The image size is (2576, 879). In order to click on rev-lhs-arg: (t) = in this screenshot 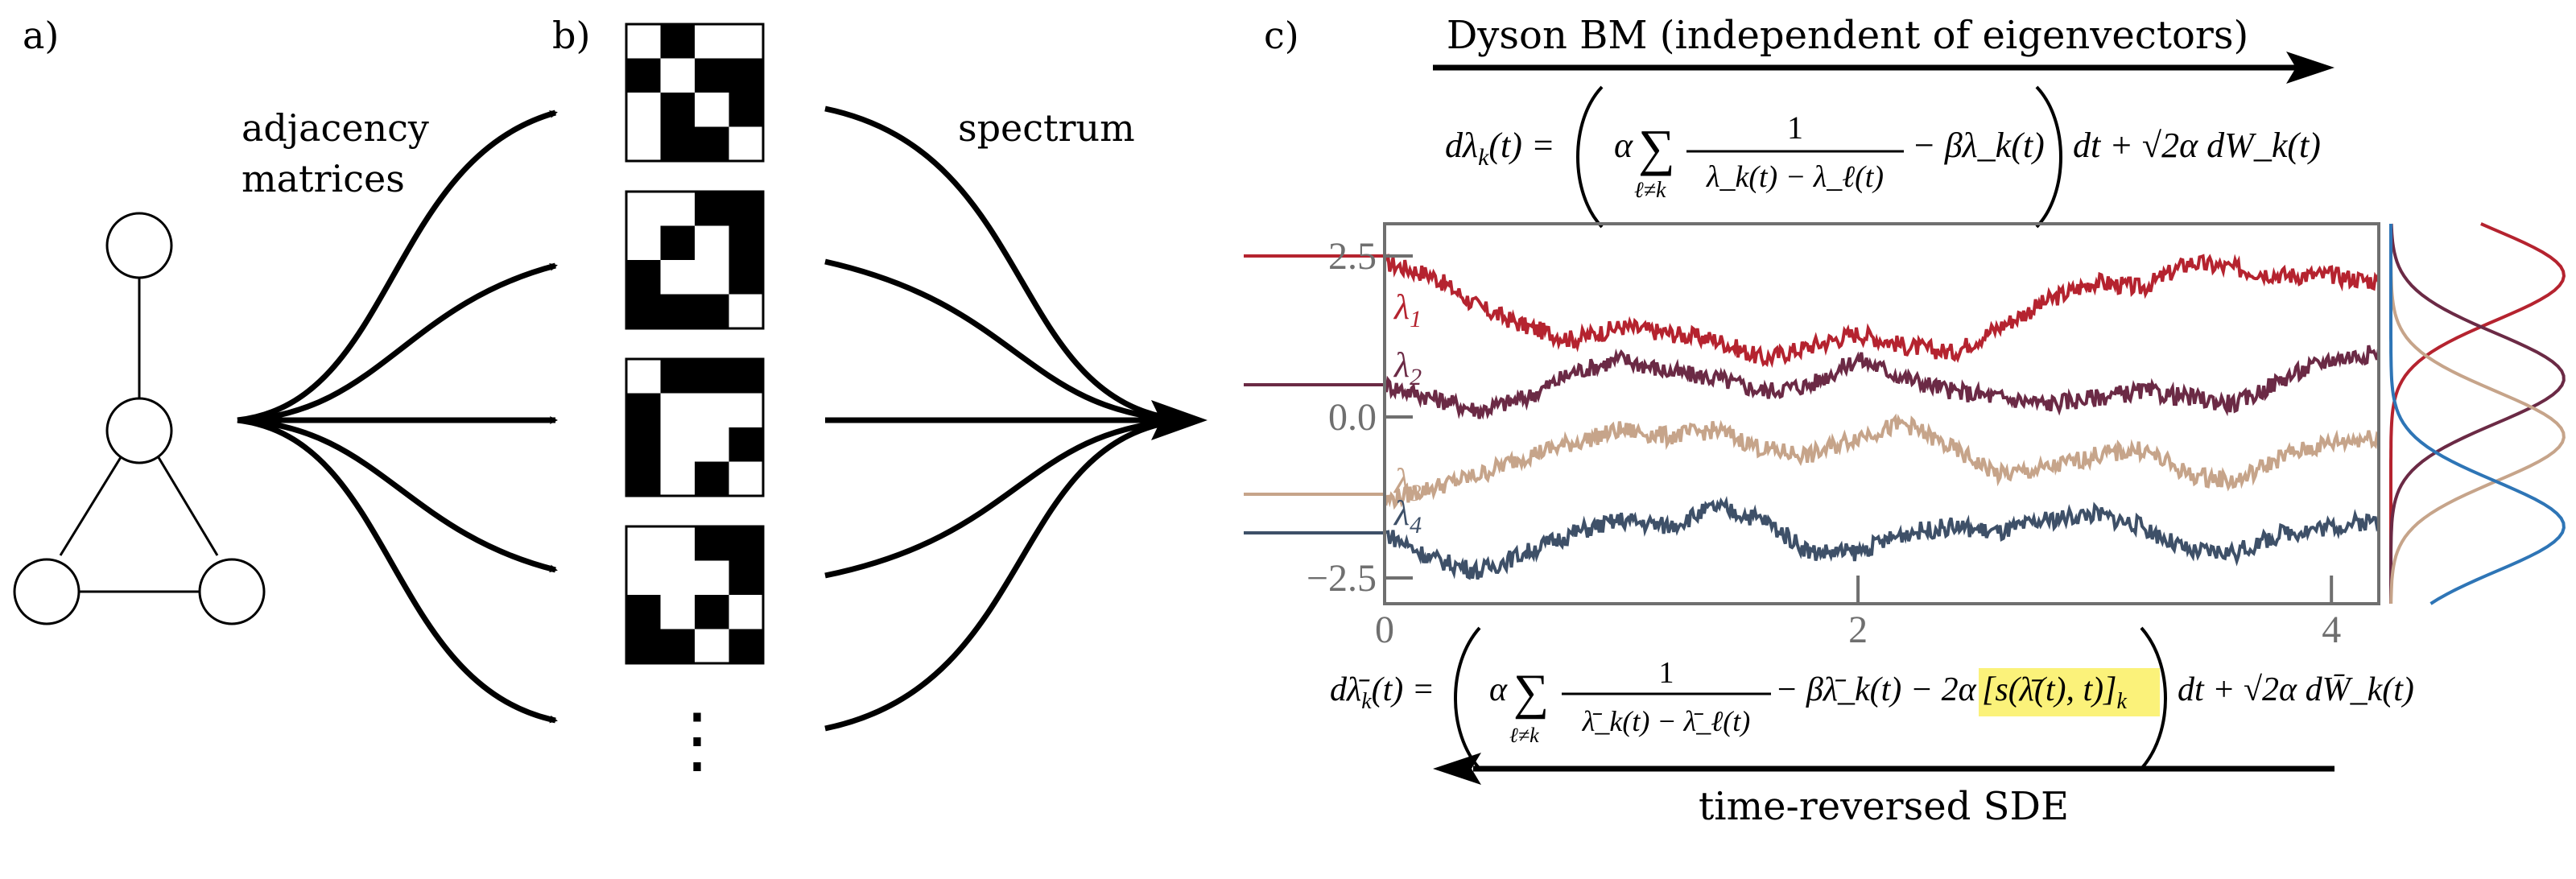, I will do `click(1403, 690)`.